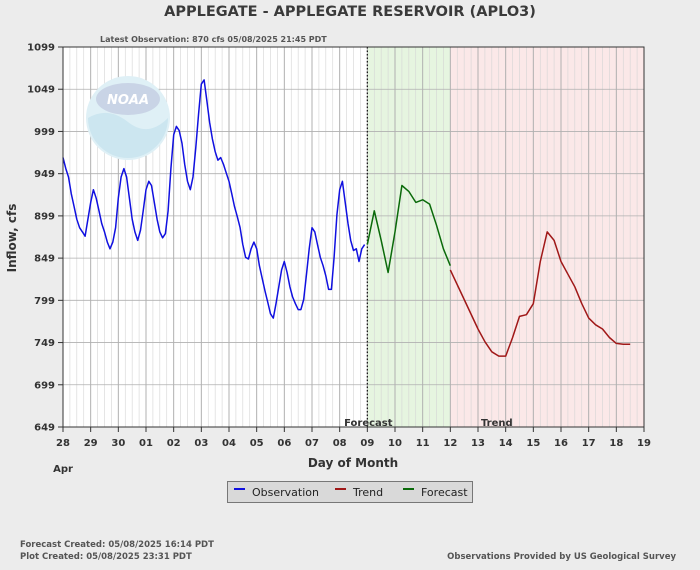  Describe the element at coordinates (285, 492) in the screenshot. I see `legend-label-observation: Observation` at that location.